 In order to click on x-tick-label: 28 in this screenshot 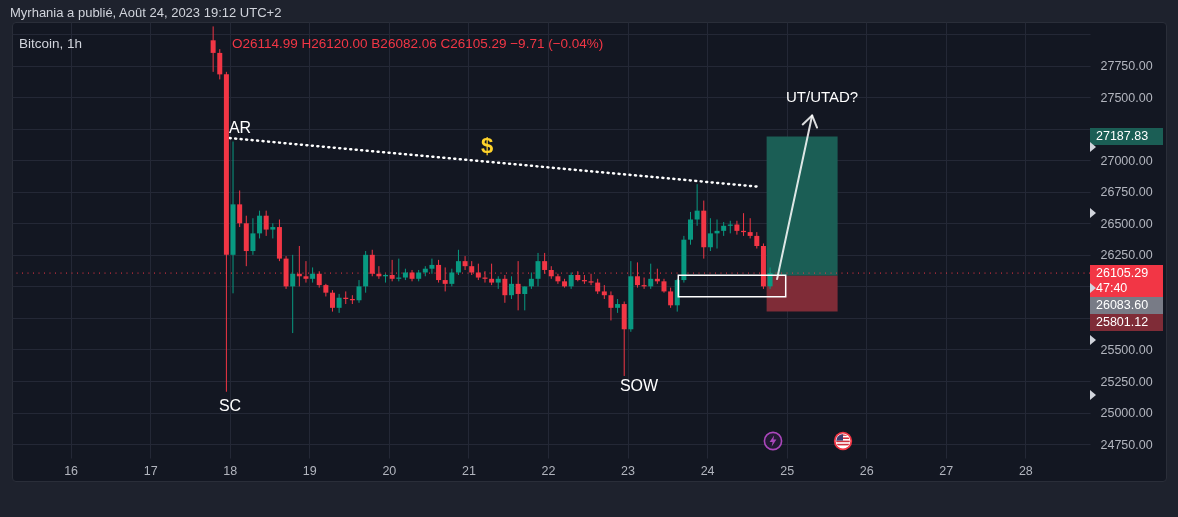, I will do `click(1025, 470)`.